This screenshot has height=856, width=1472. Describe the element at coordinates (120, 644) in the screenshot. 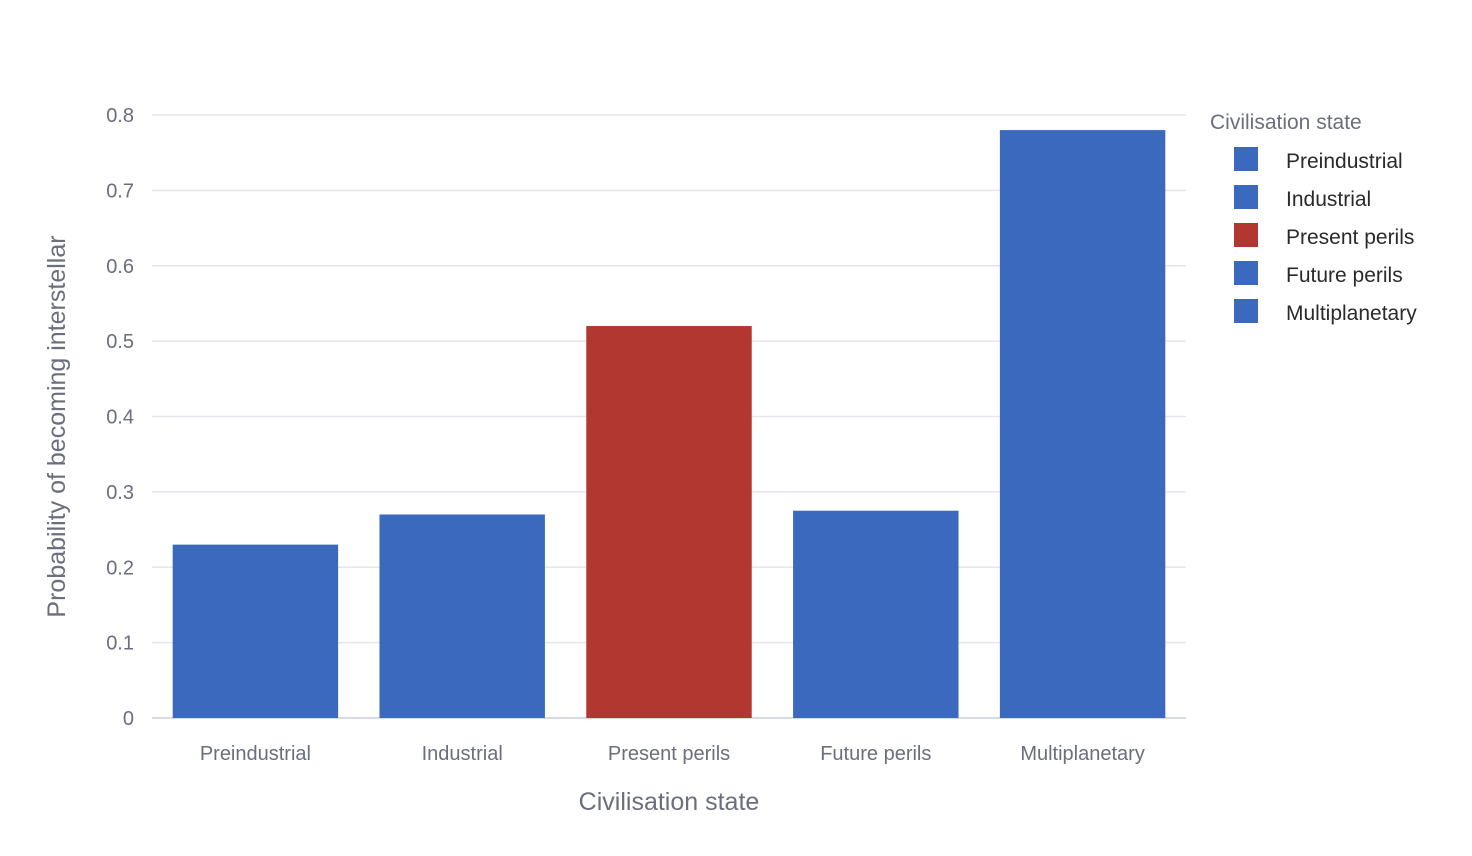

I see `y-tick-label: 0.1` at that location.